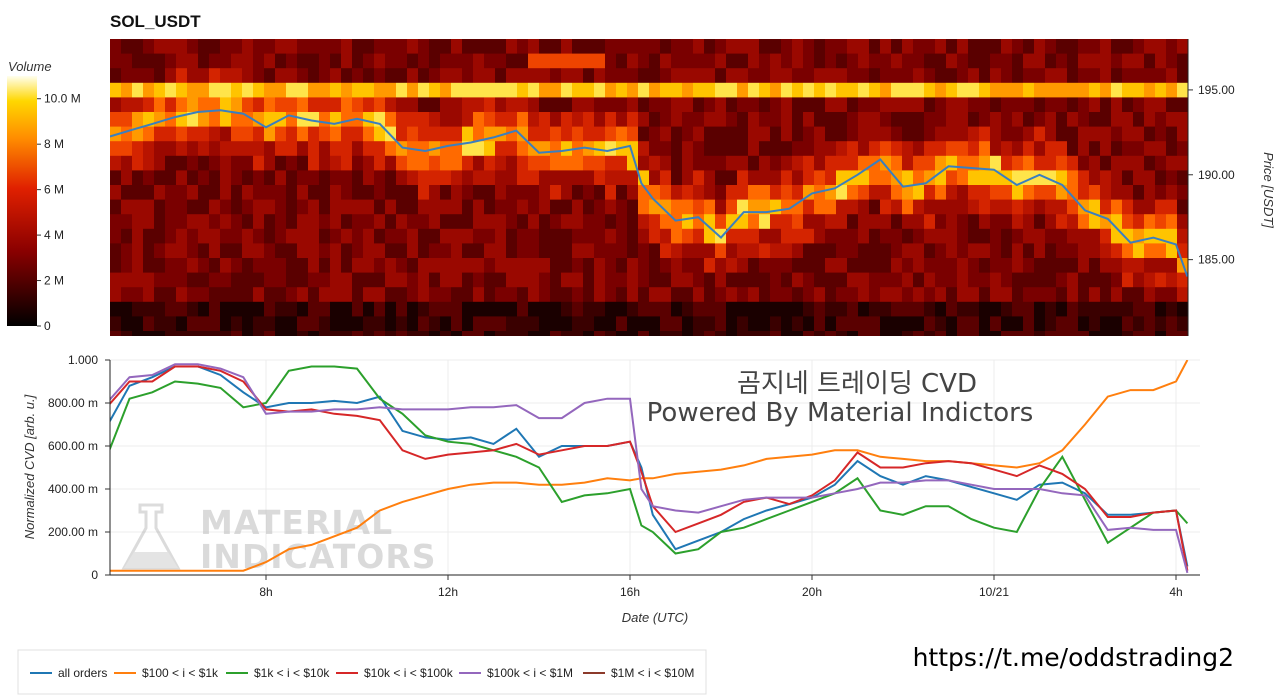 This screenshot has height=695, width=1280. I want to click on legend-item-label: $1k < i < $10k, so click(292, 673).